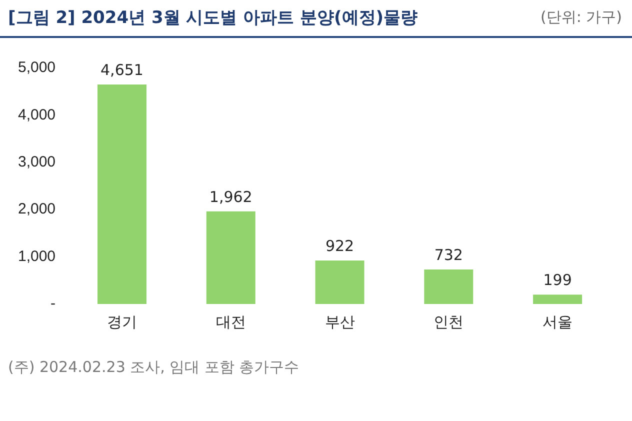  I want to click on y-tick-label: 3,000, so click(37, 162).